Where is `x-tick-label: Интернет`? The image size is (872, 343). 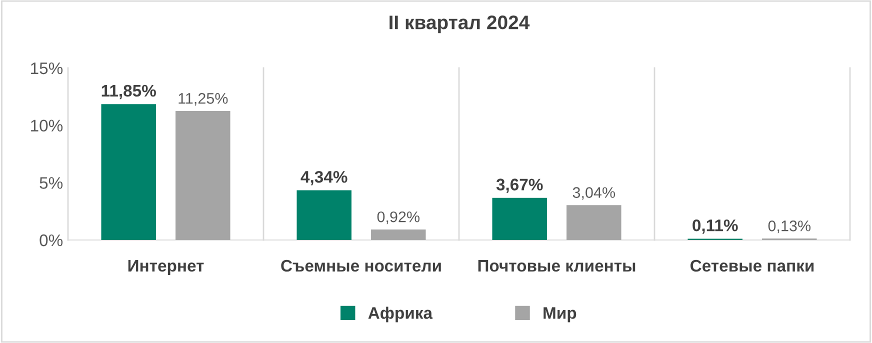 x-tick-label: Интернет is located at coordinates (166, 267).